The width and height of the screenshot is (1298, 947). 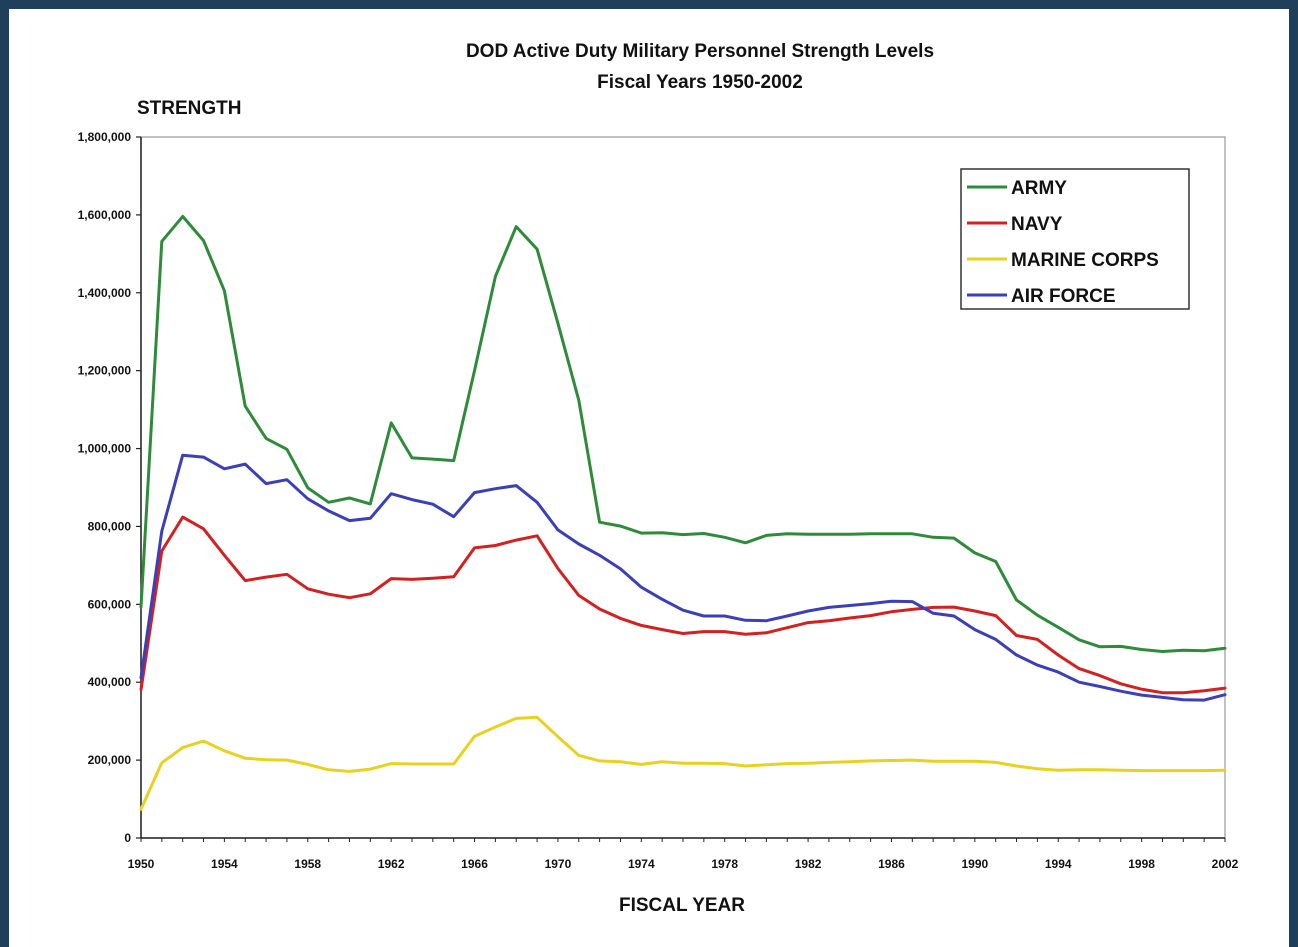 What do you see at coordinates (1037, 224) in the screenshot?
I see `legend-label-navy: NAVY` at bounding box center [1037, 224].